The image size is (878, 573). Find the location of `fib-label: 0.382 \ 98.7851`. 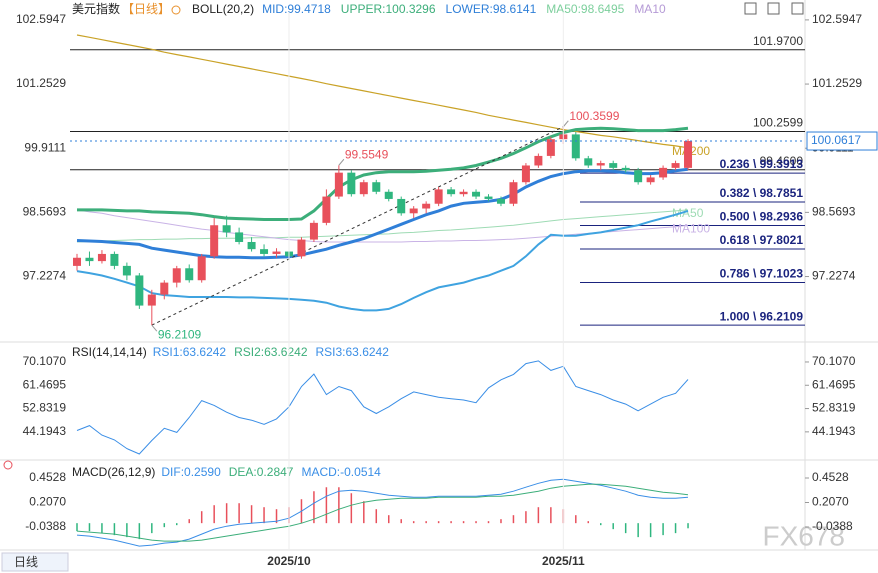

fib-label: 0.382 \ 98.7851 is located at coordinates (762, 193).